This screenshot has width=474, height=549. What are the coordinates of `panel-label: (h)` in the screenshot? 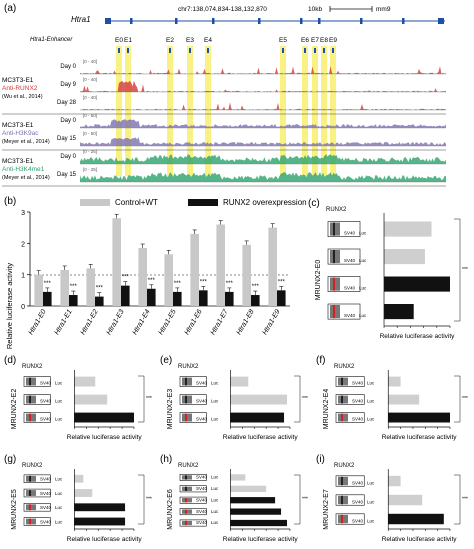 It's located at (166, 459).